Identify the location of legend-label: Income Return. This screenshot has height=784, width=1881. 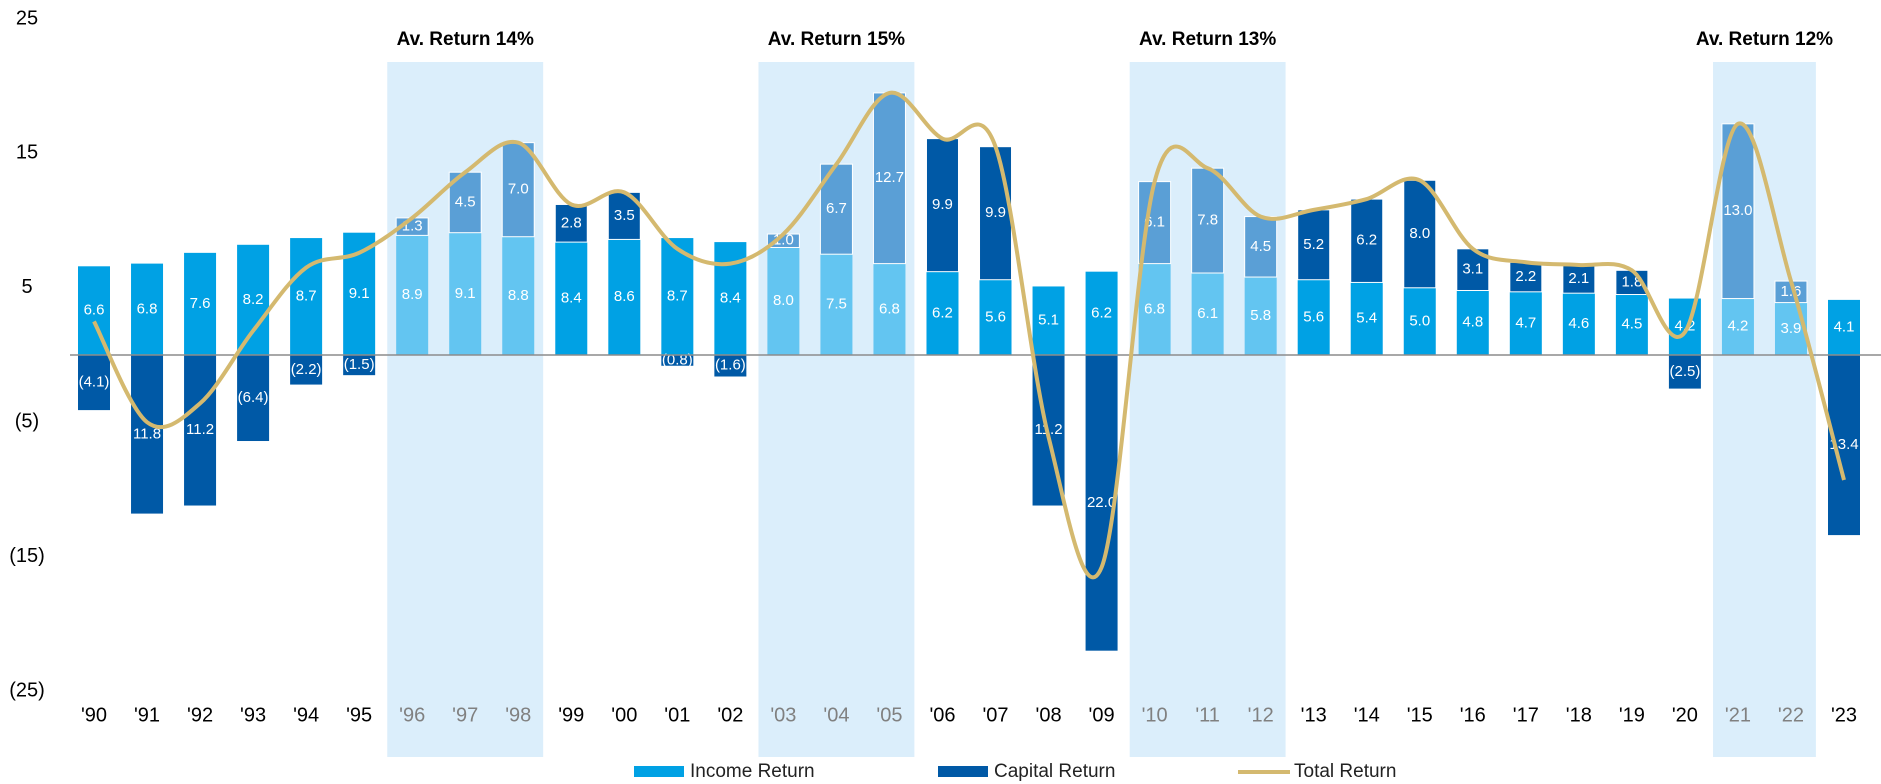
(752, 771).